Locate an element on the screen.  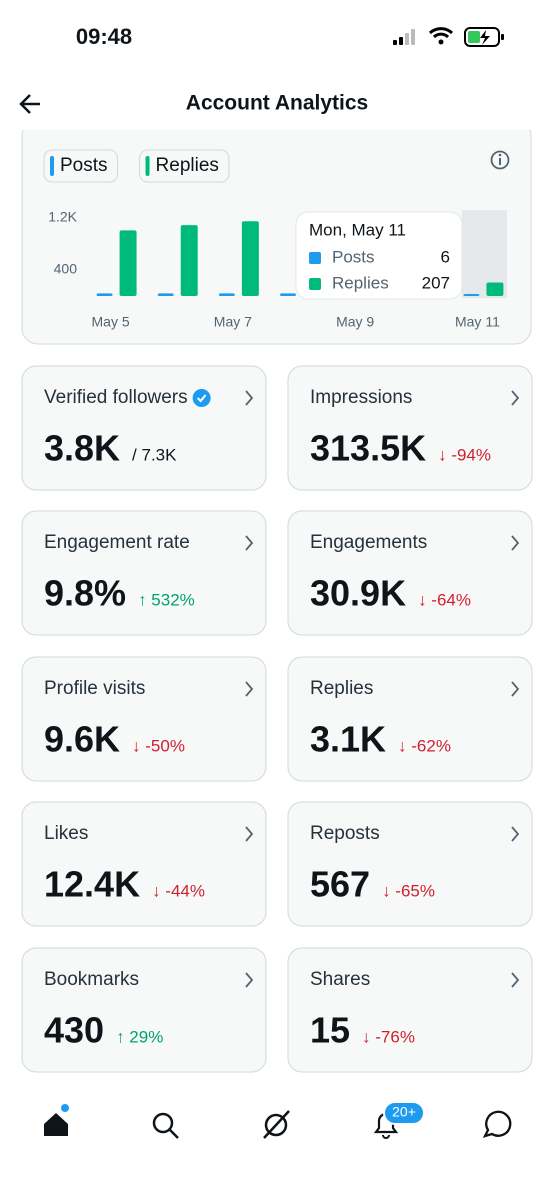
info-icon is located at coordinates (500, 160).